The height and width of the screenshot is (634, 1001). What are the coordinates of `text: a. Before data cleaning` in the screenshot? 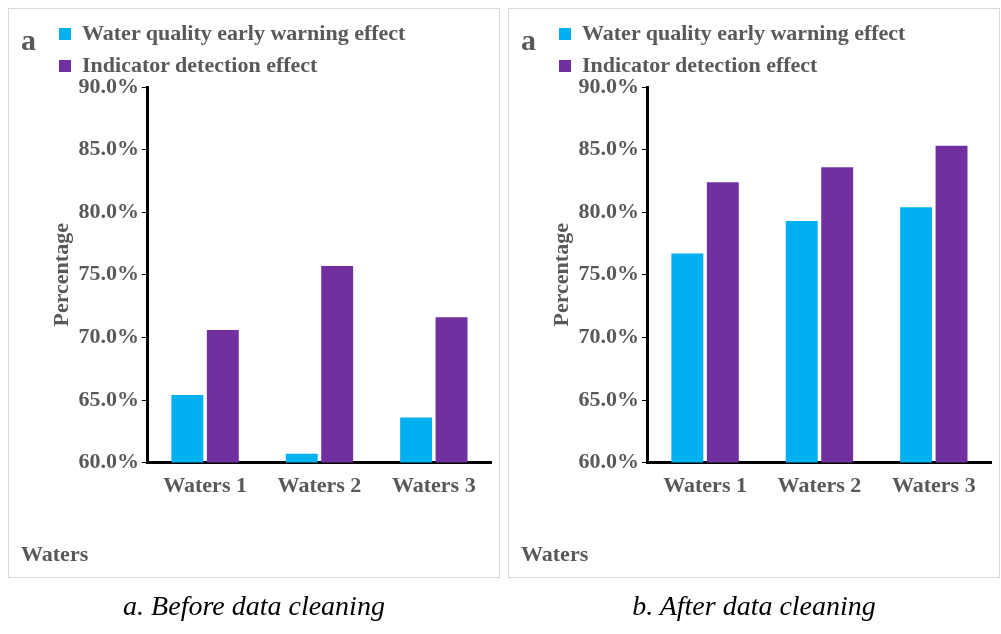 It's located at (254, 606).